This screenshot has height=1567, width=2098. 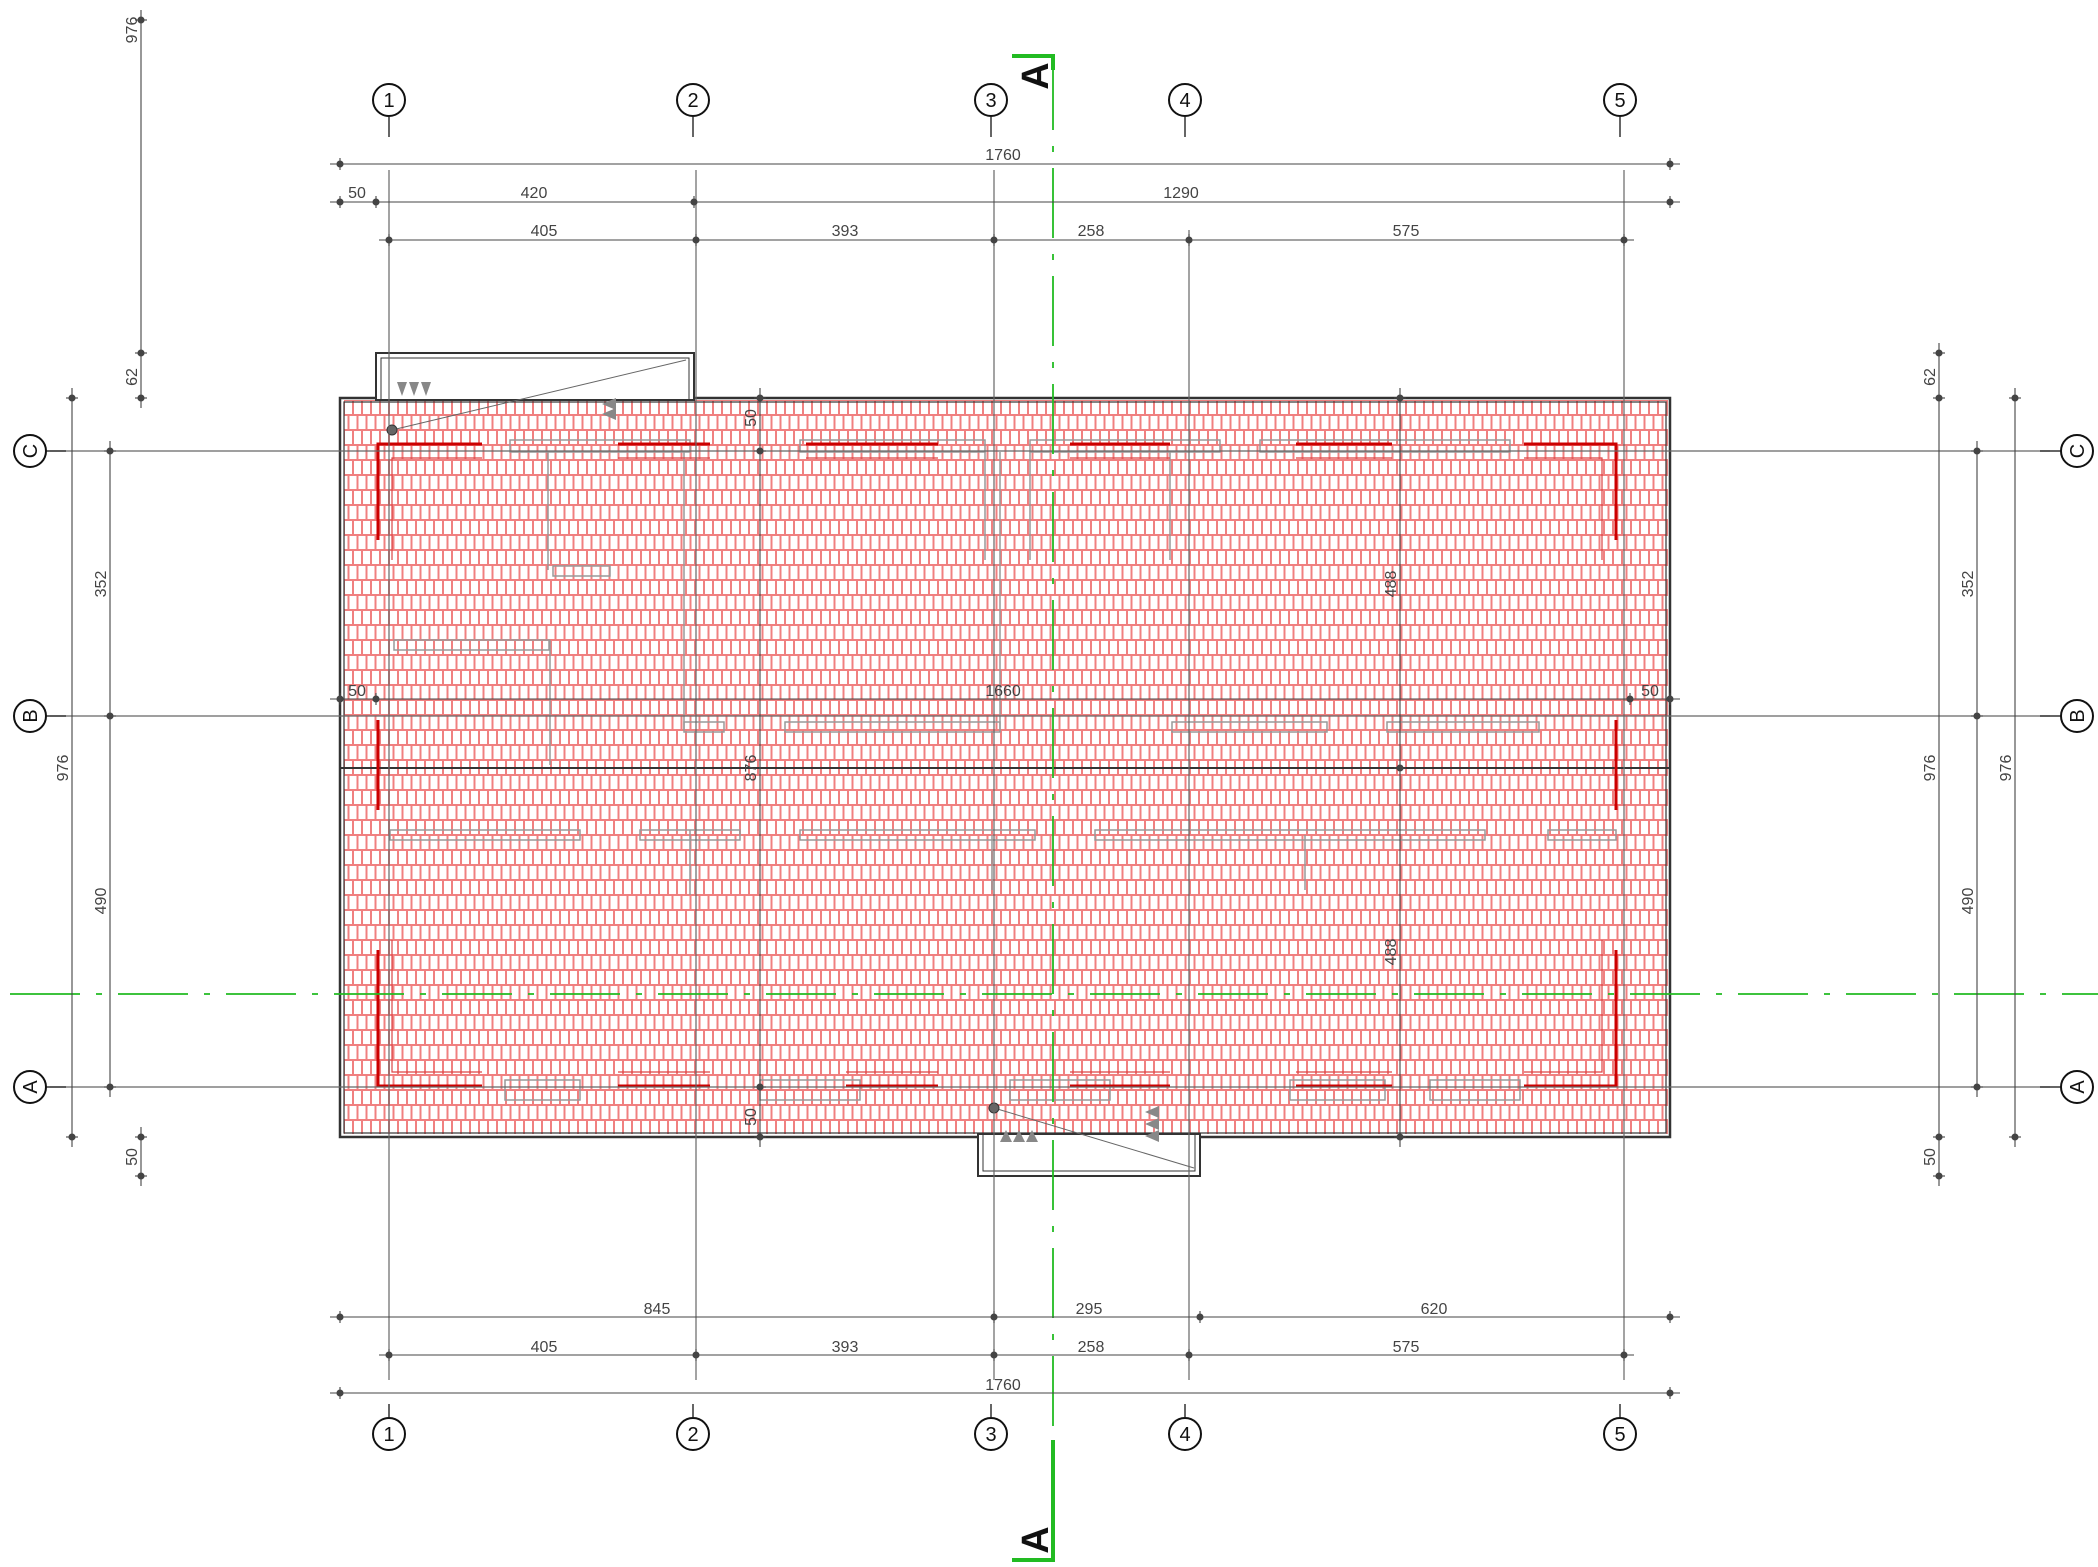 What do you see at coordinates (845, 1347) in the screenshot?
I see `dim-bottom-row2-b: 393` at bounding box center [845, 1347].